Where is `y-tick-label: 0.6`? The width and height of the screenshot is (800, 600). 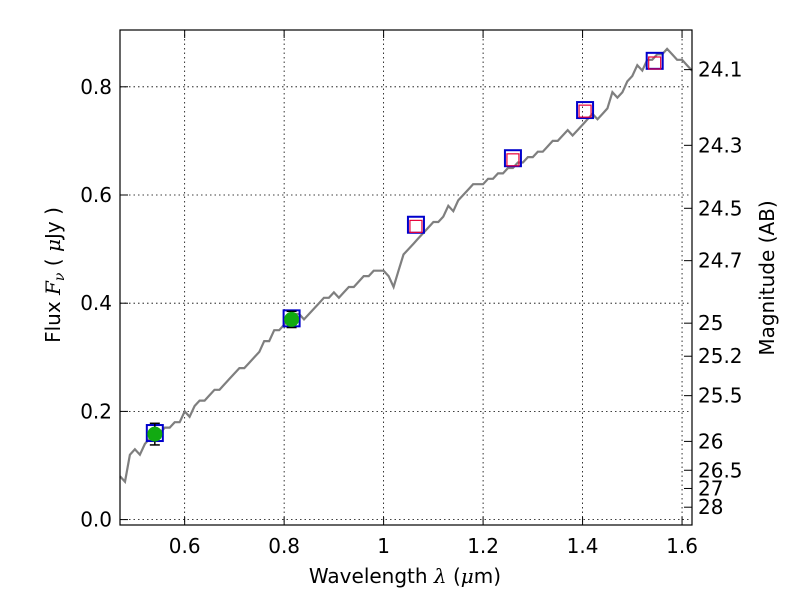
y-tick-label: 0.6 is located at coordinates (96, 195).